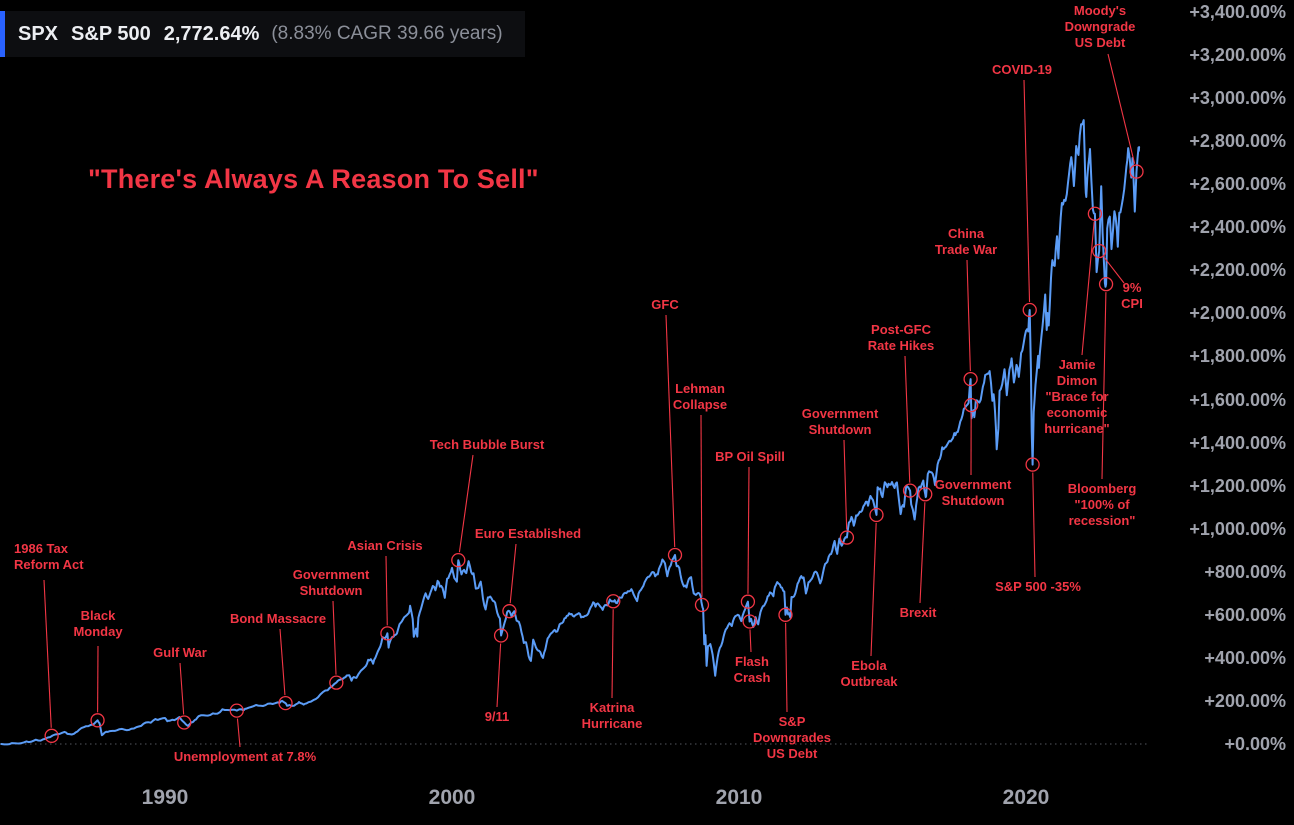  I want to click on event-marker-flash-crash, so click(749, 621).